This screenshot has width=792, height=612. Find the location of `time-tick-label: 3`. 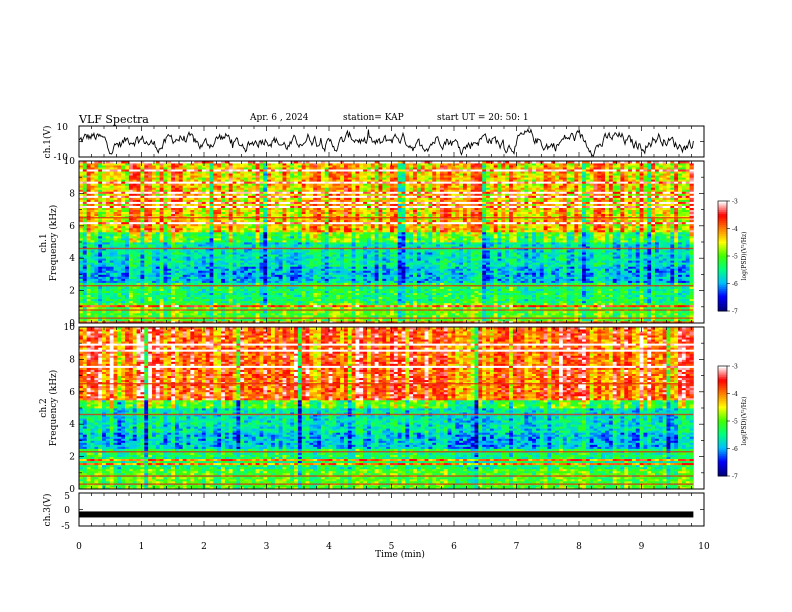

time-tick-label: 3 is located at coordinates (267, 547).